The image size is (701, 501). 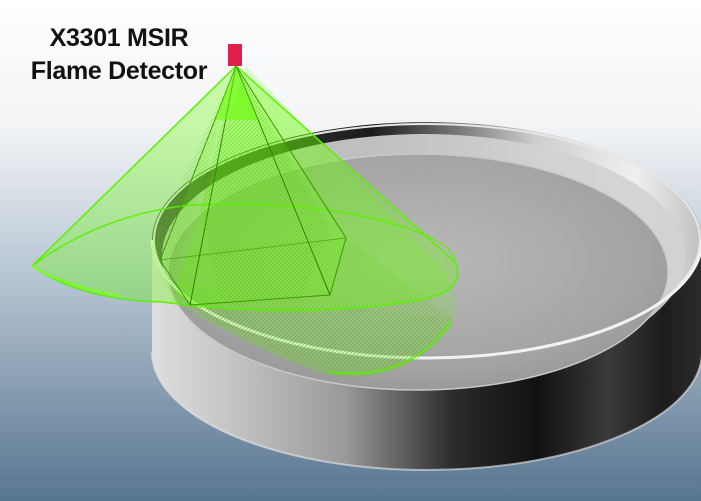 What do you see at coordinates (119, 55) in the screenshot?
I see `detector-label: X3301 MSIR Flame Detector` at bounding box center [119, 55].